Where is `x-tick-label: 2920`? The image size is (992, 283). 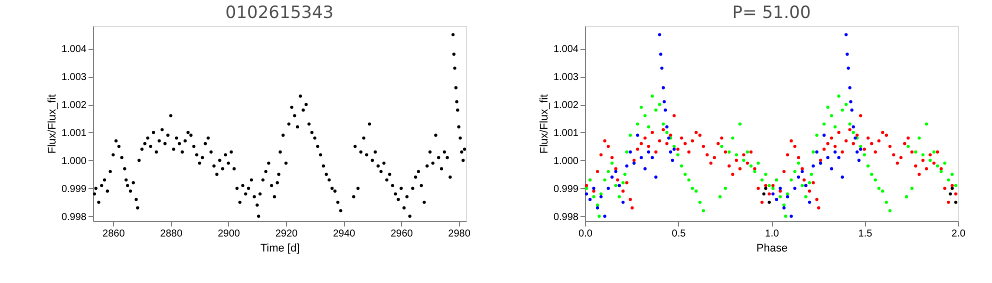 x-tick-label: 2920 is located at coordinates (286, 234).